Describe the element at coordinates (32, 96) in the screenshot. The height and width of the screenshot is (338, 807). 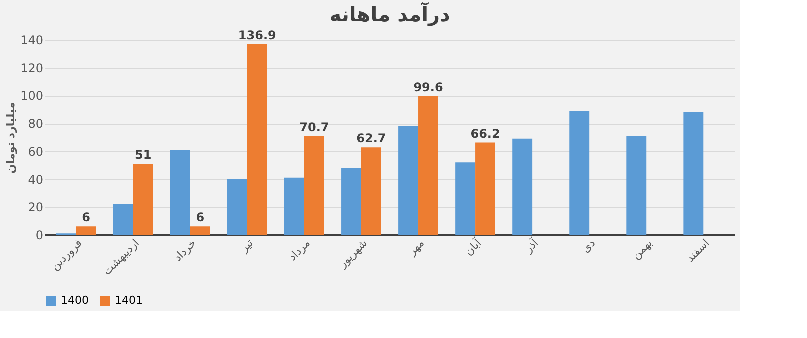
I see `y-tick-label: 100` at that location.